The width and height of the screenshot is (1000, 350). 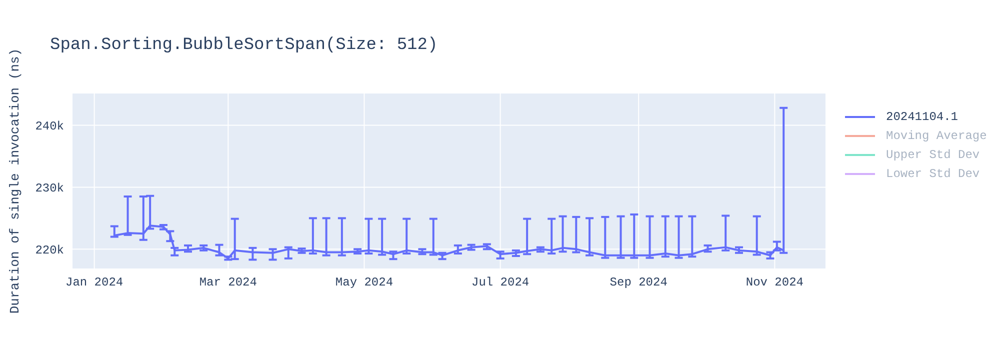 I want to click on y-tick-label: 230k, so click(x=49, y=188).